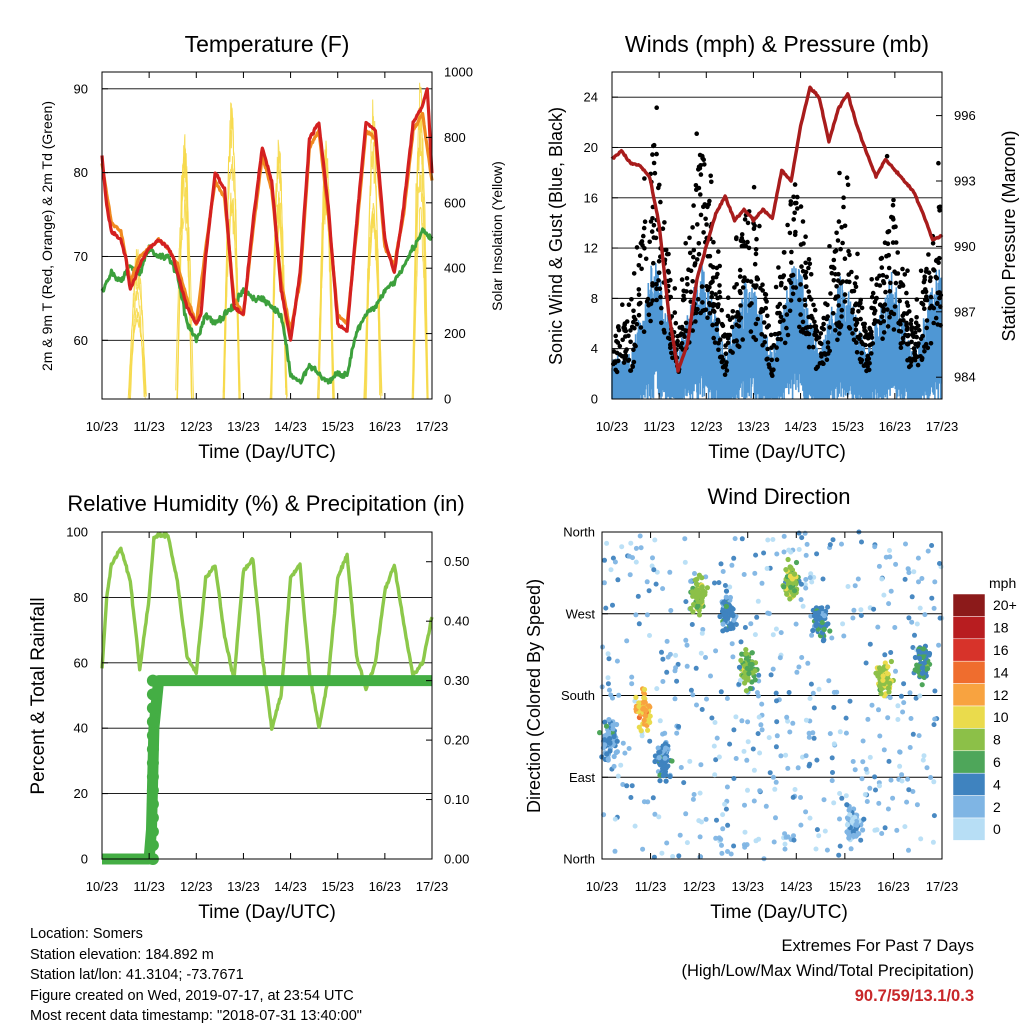 The image size is (1024, 1027). Describe the element at coordinates (337, 426) in the screenshot. I see `temperature-x-tick-label: 15/23` at that location.